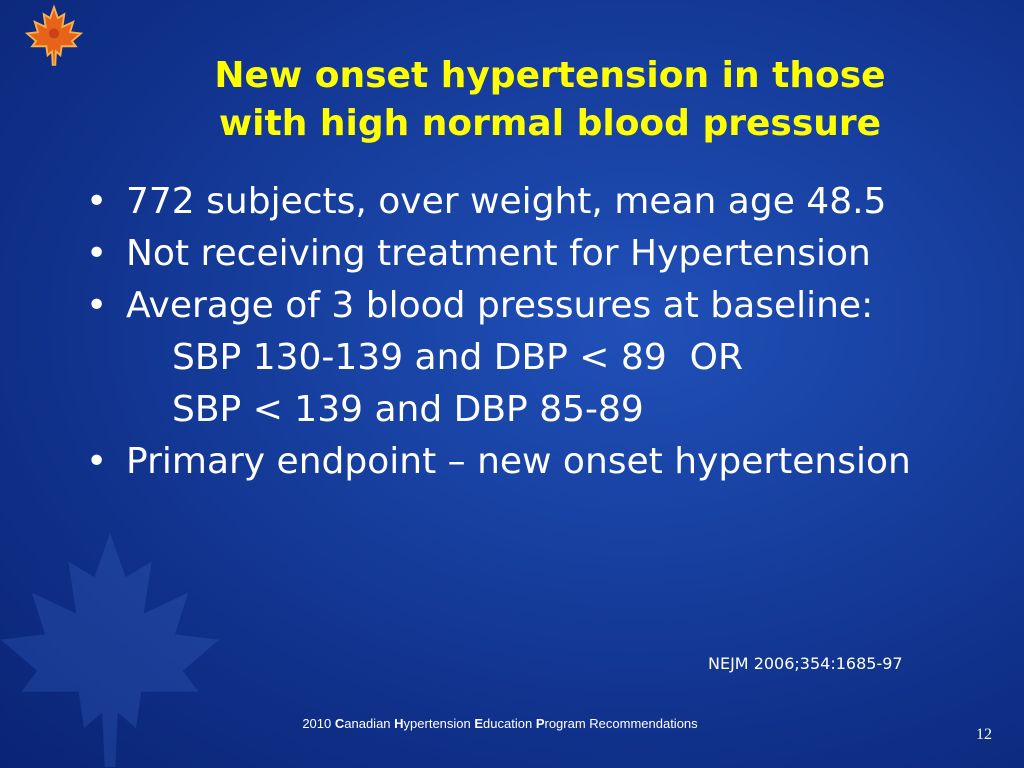  Describe the element at coordinates (984, 734) in the screenshot. I see `page-number: 12` at that location.